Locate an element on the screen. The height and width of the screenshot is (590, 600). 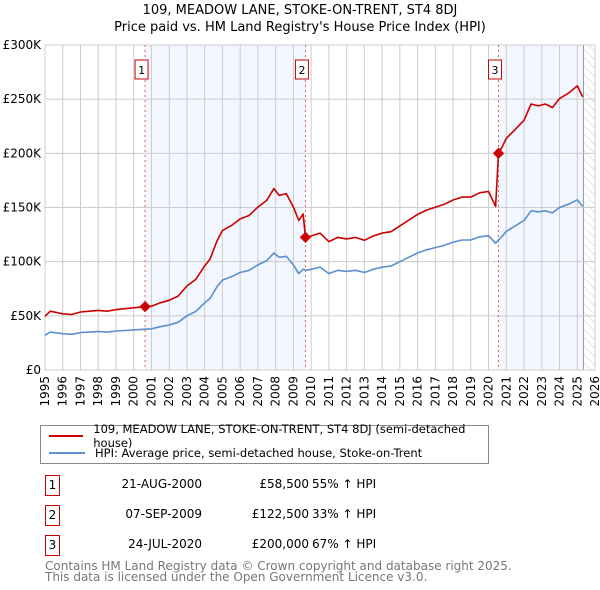
sale-badge-label: 1 is located at coordinates (141, 70).